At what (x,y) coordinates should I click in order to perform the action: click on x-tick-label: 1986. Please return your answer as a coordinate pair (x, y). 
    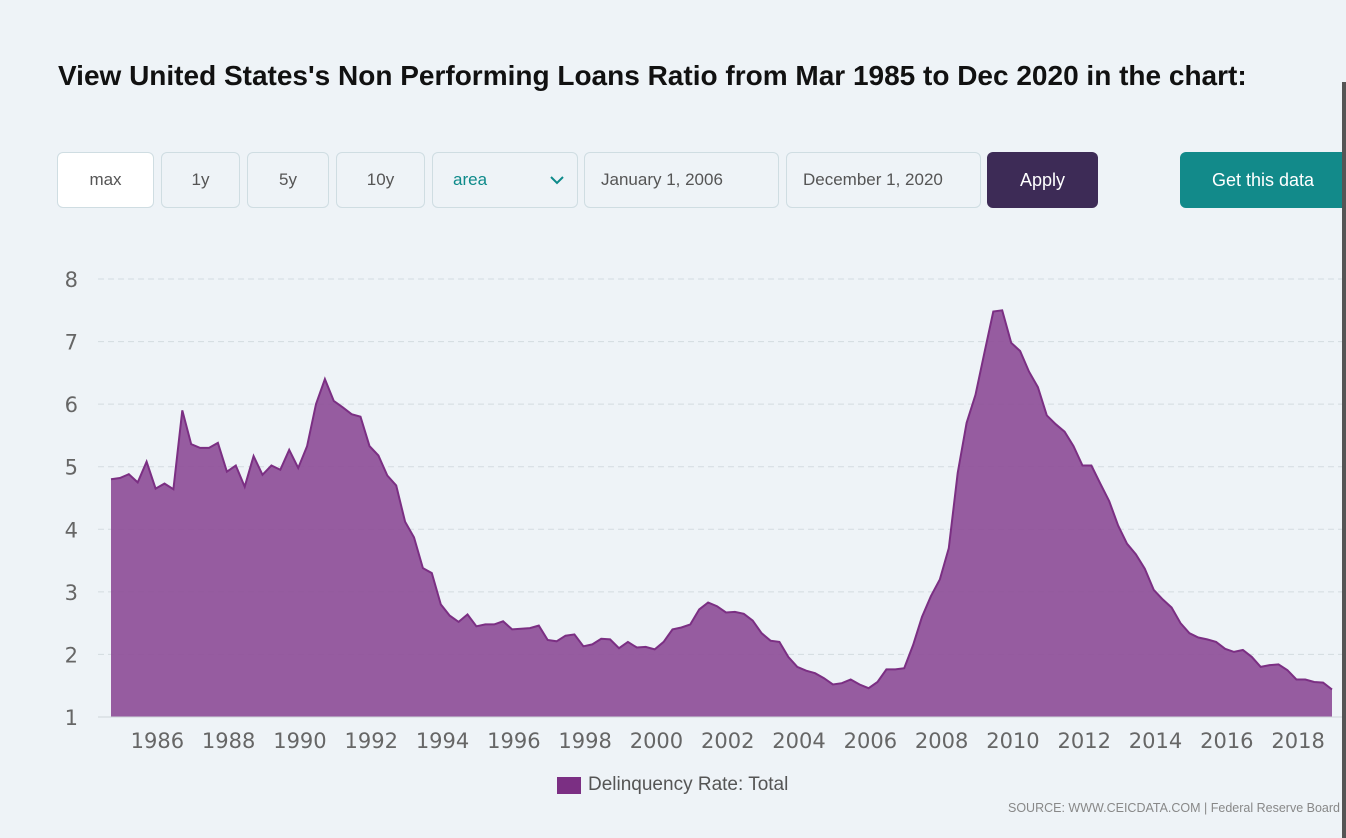
    Looking at the image, I should click on (157, 741).